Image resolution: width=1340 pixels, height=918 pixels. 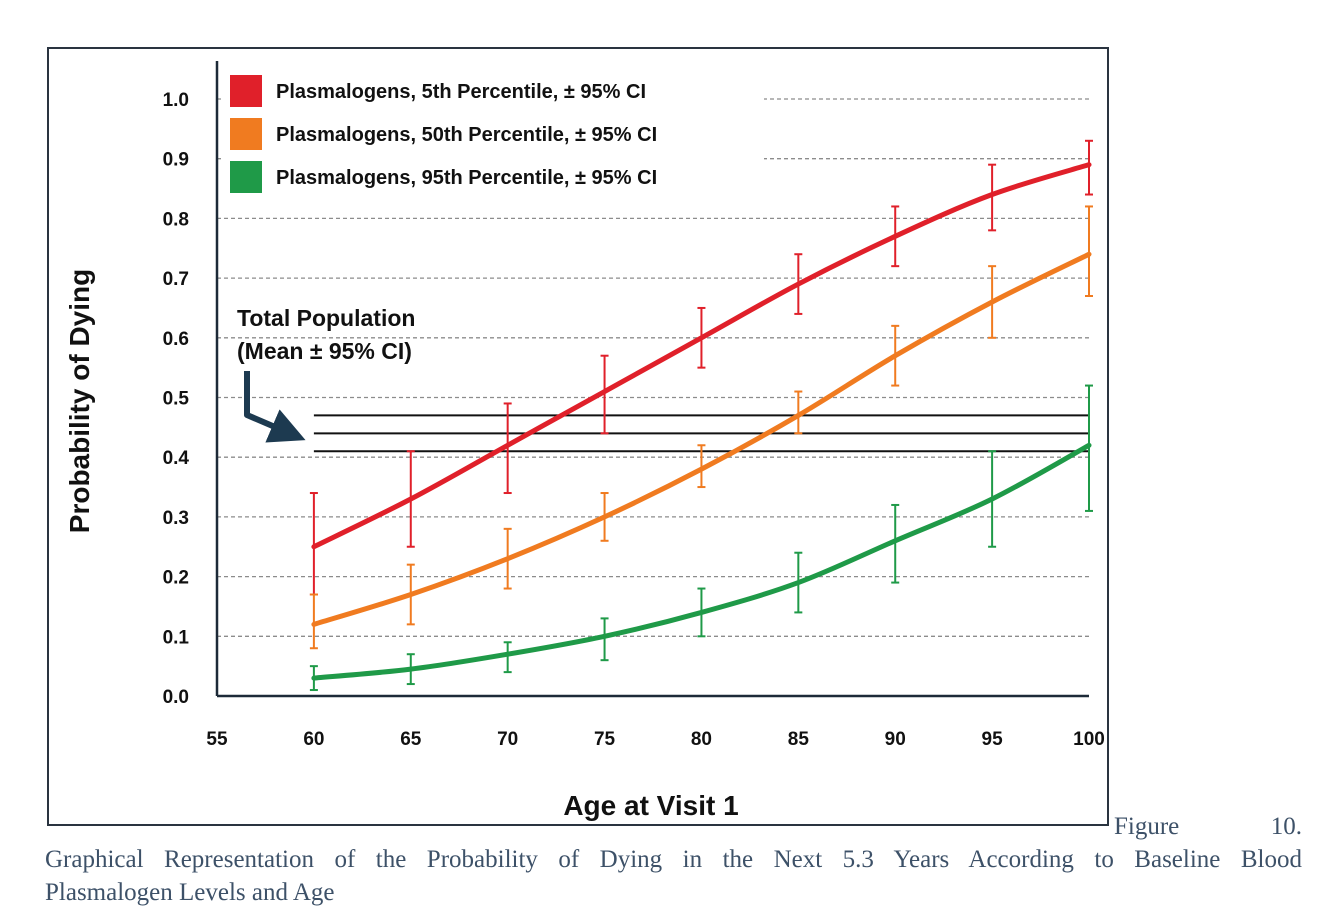 I want to click on caption-line1: Figure 10., so click(x=673, y=826).